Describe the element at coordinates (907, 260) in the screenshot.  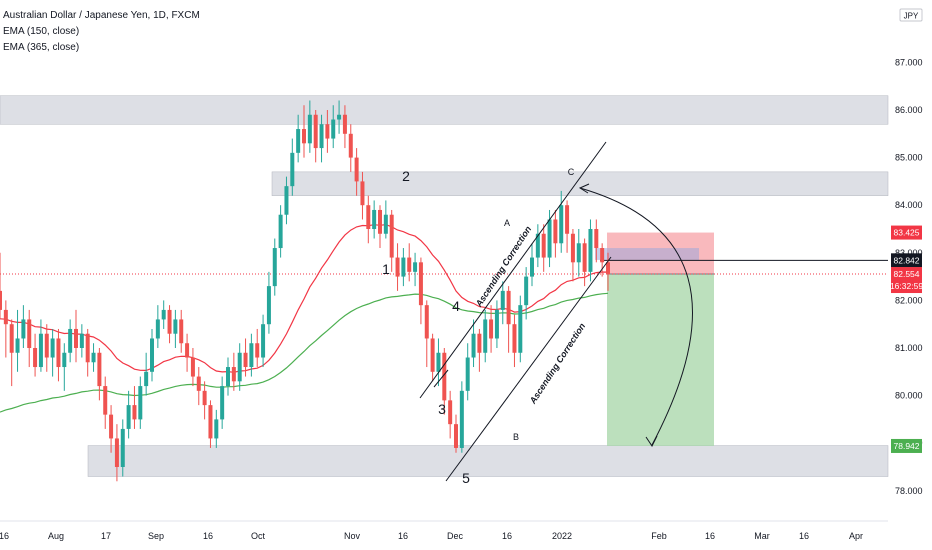
I see `price-label-text: 82.842` at that location.